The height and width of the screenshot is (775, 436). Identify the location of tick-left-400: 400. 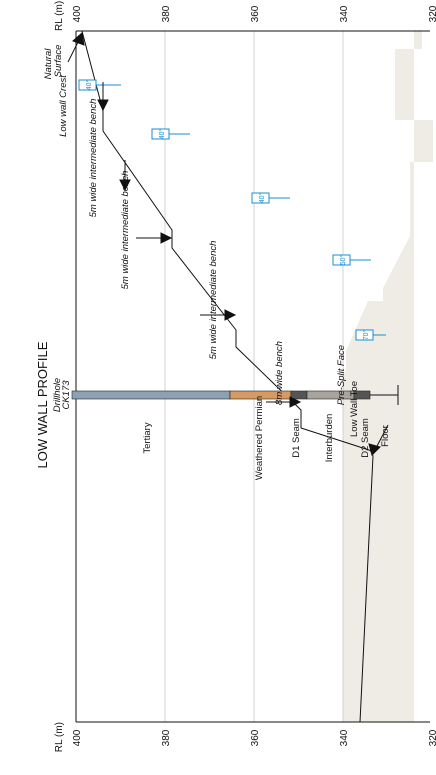
(77, 737).